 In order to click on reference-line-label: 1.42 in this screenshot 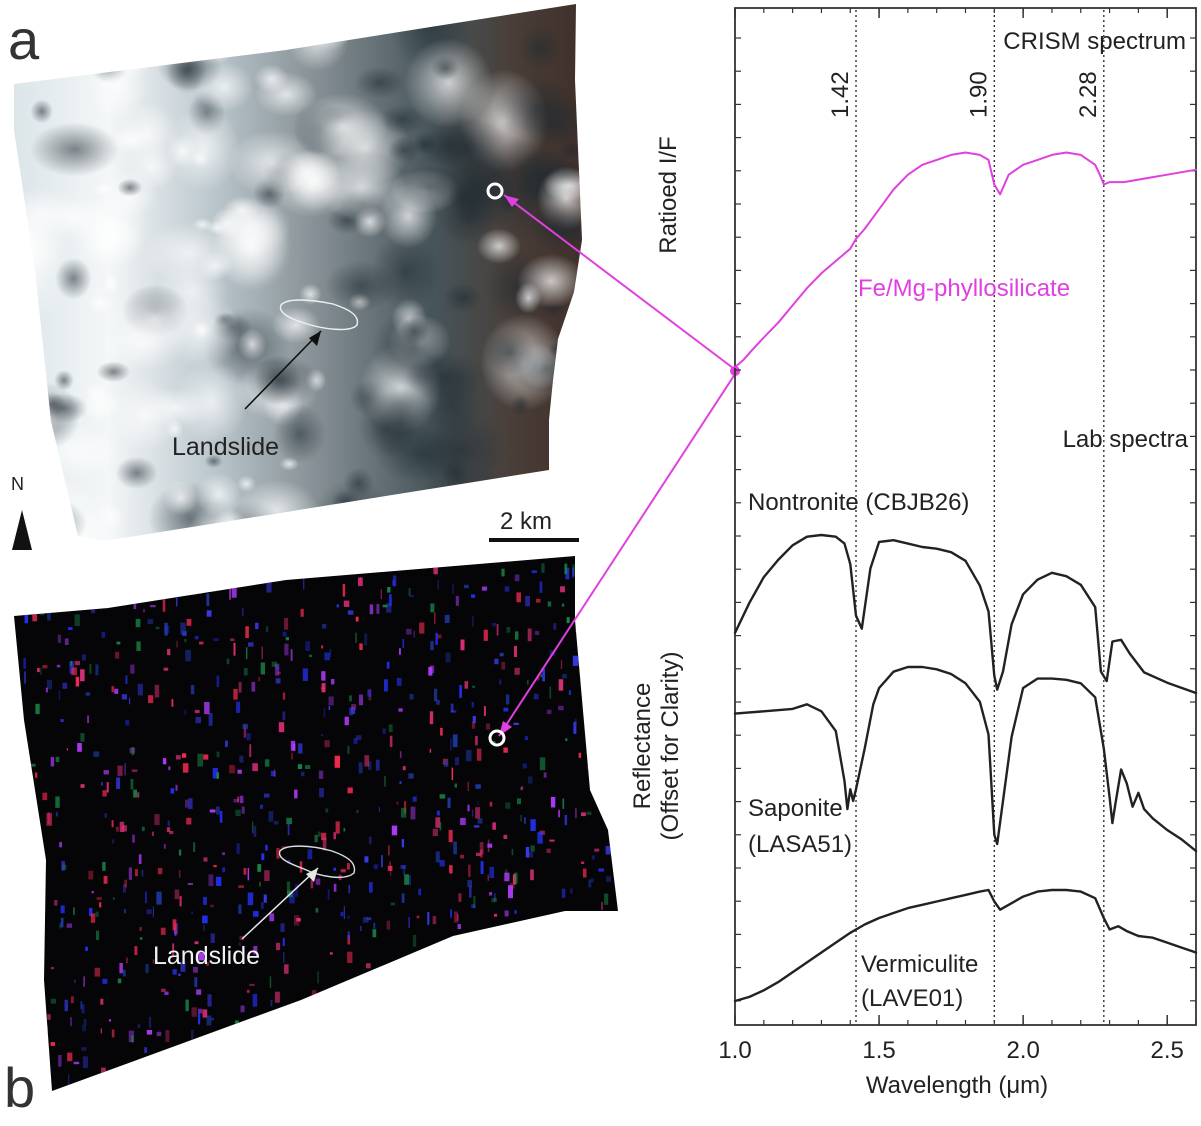, I will do `click(840, 94)`.